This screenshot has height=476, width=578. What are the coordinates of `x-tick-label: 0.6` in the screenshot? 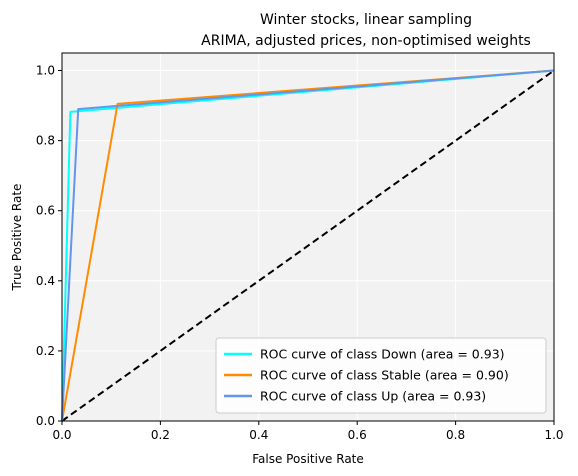 It's located at (357, 435).